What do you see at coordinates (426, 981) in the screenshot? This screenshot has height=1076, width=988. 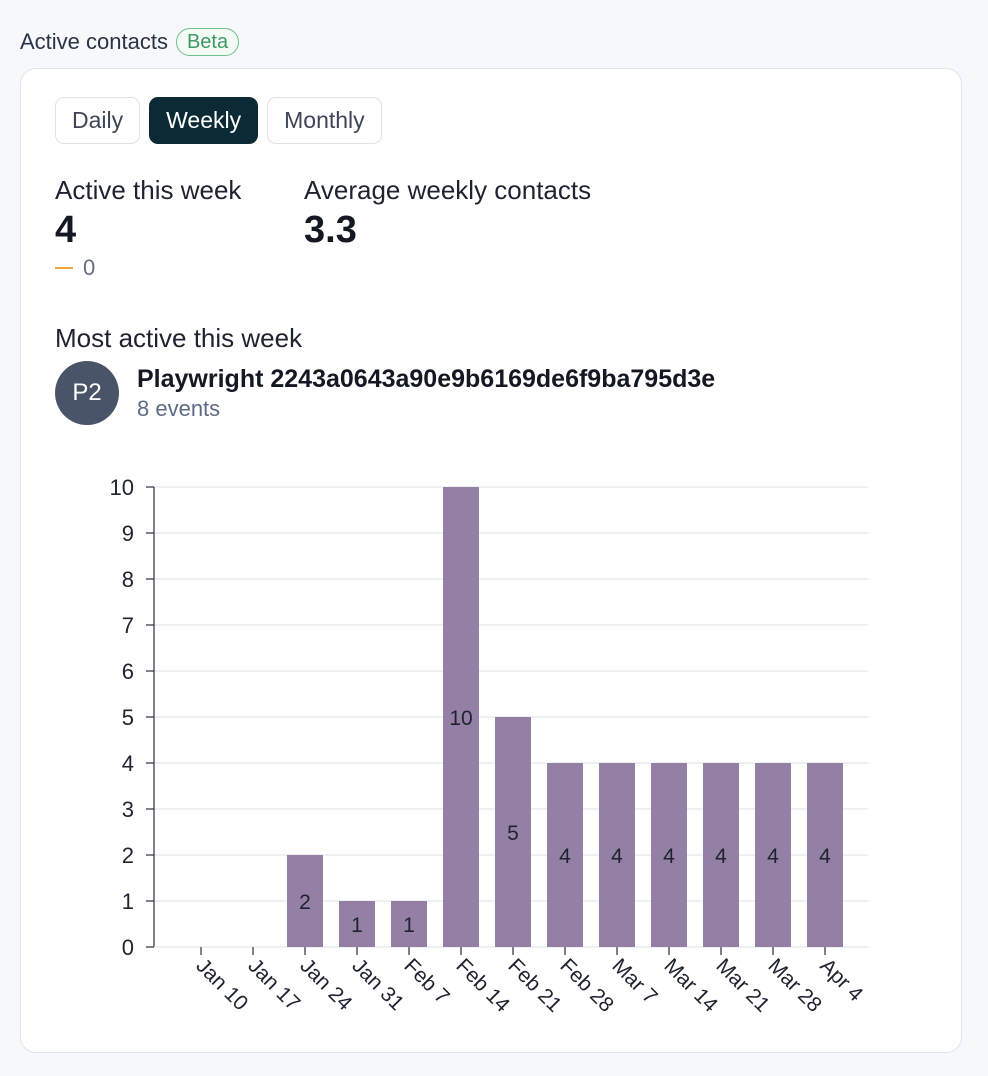 I see `x-tick-label: Feb 7` at bounding box center [426, 981].